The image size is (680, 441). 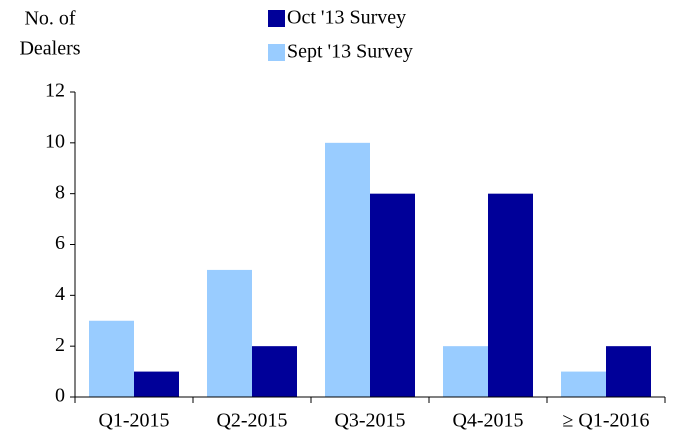 I want to click on y-axis-label: Dealers, so click(x=49, y=49).